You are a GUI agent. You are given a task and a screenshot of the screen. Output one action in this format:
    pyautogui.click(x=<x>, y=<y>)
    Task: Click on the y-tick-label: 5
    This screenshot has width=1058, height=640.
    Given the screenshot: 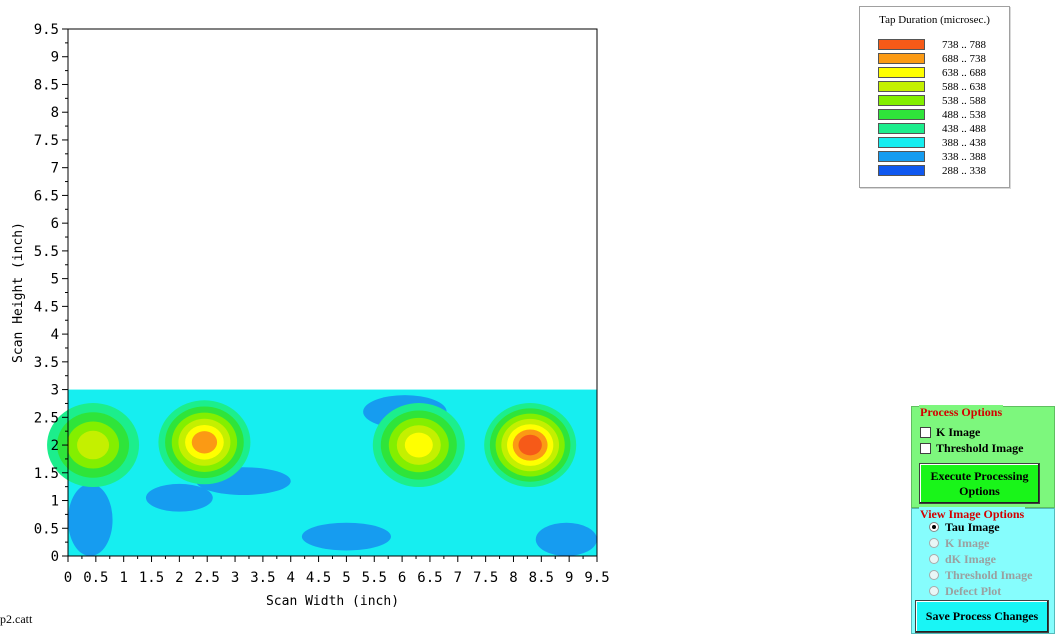 What is the action you would take?
    pyautogui.click(x=55, y=280)
    